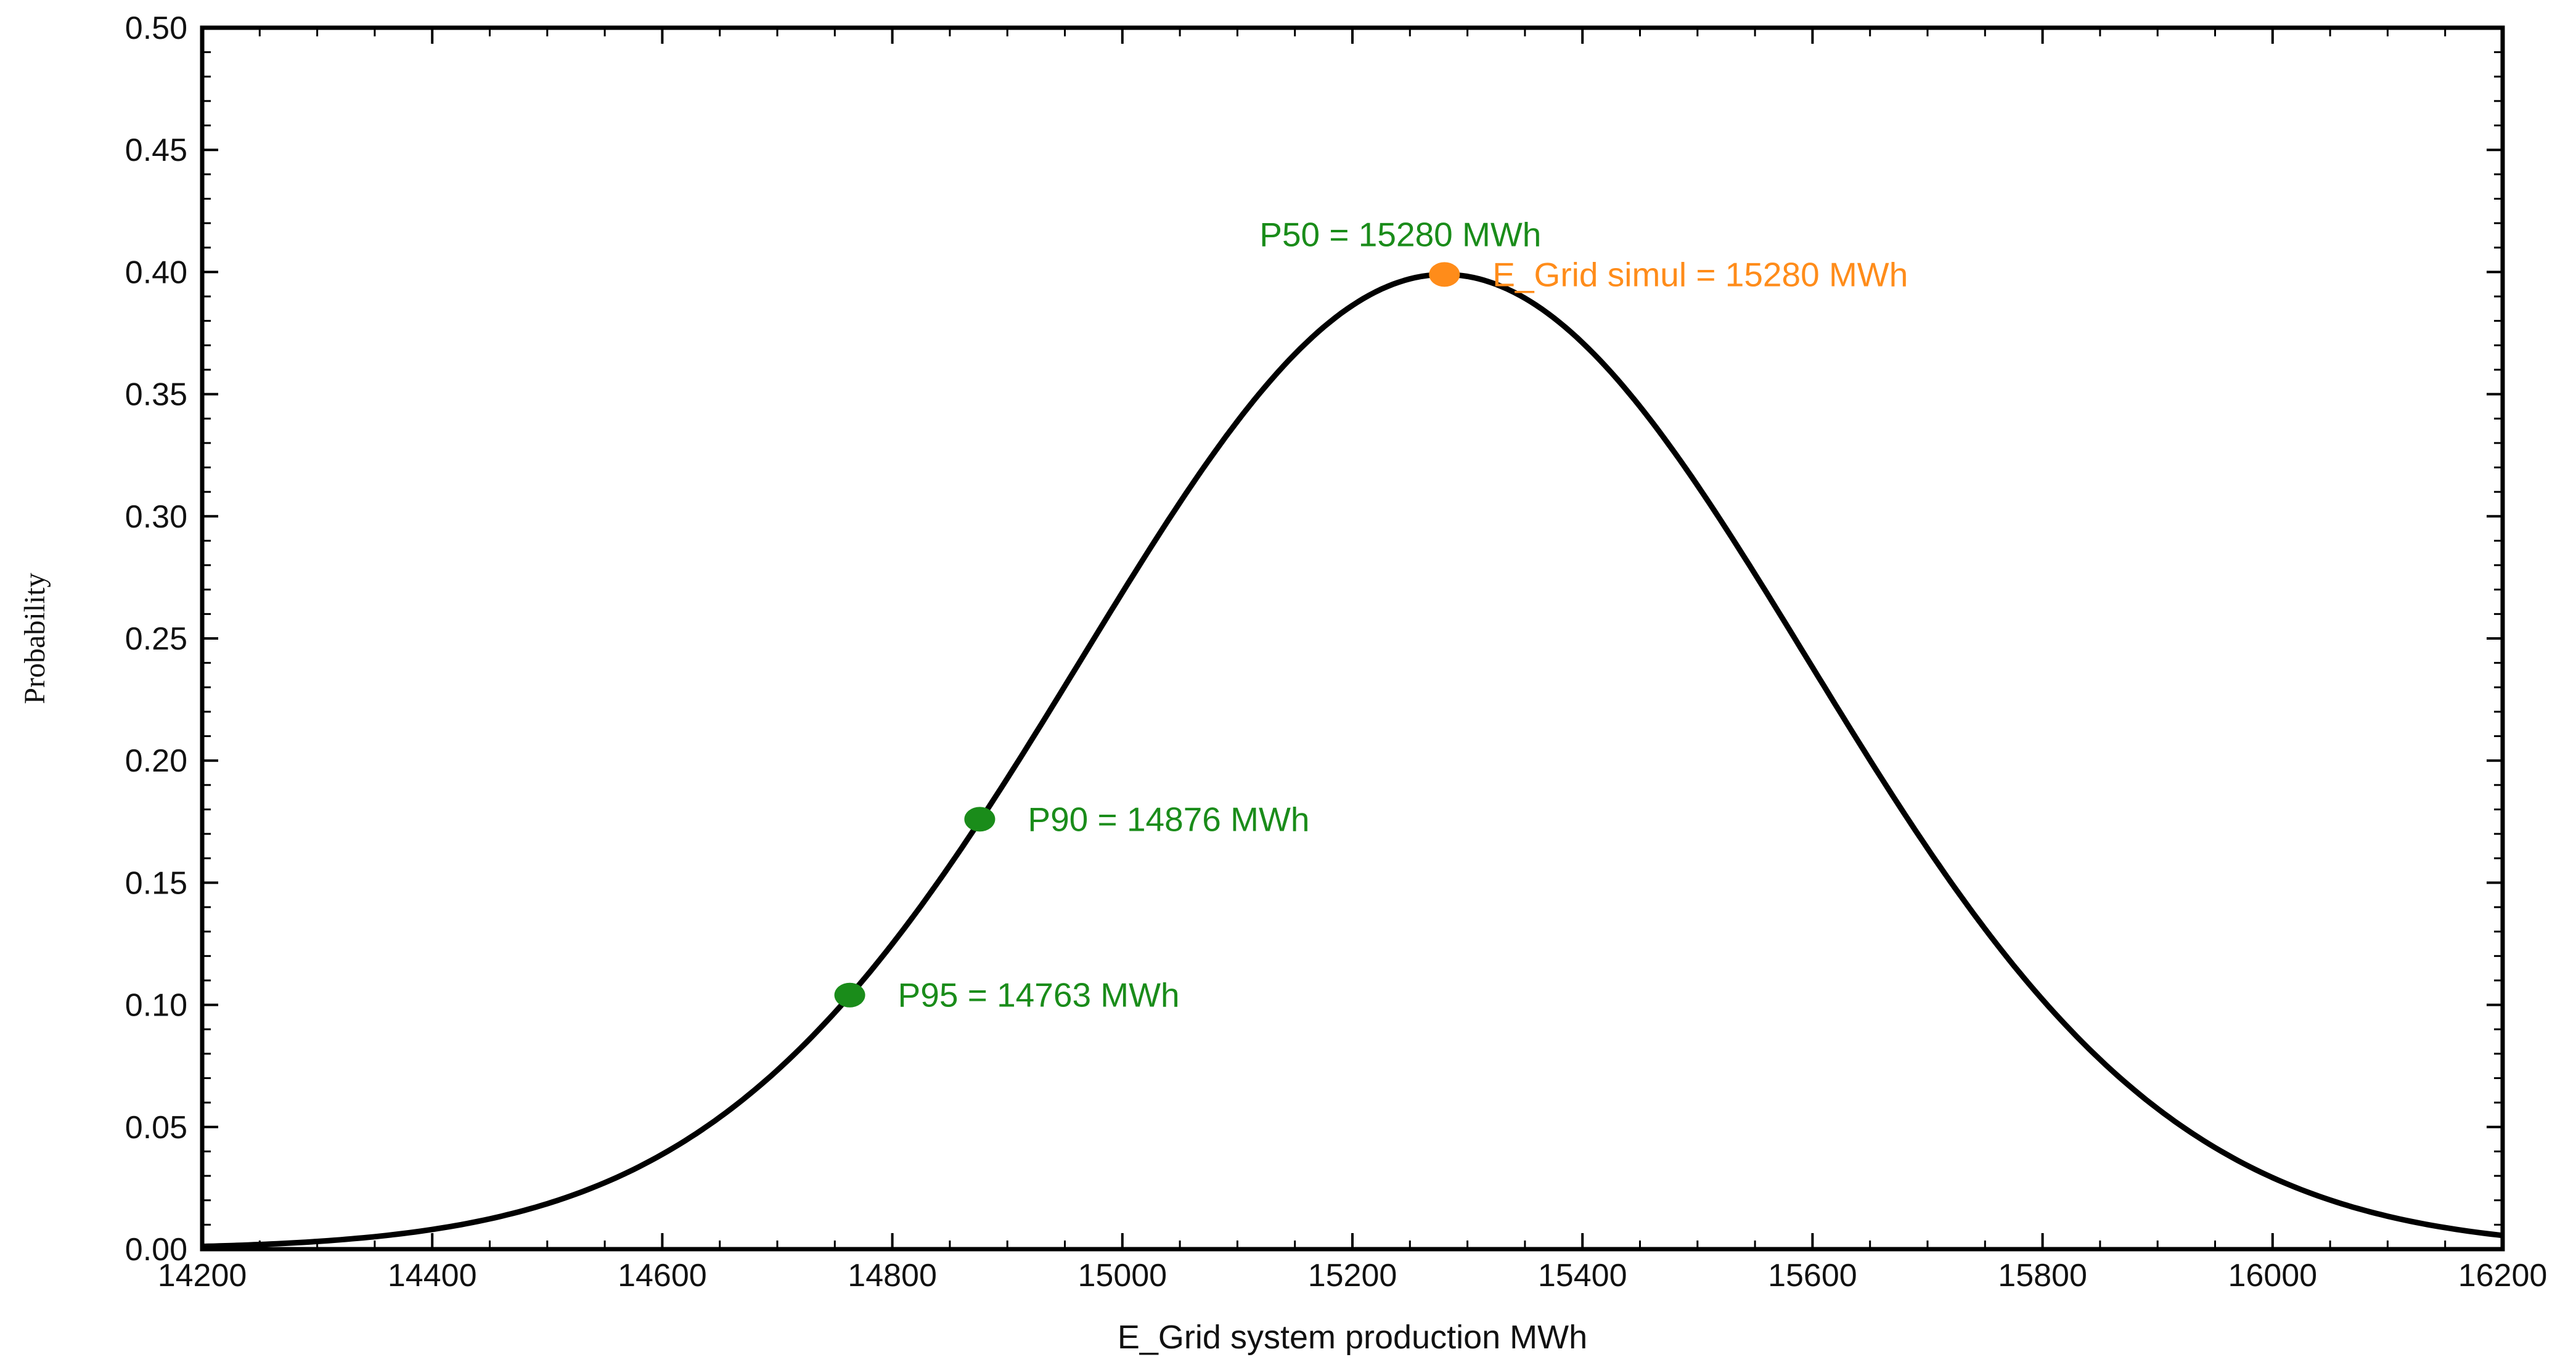  What do you see at coordinates (156, 761) in the screenshot?
I see `y-tick-label: 0.20` at bounding box center [156, 761].